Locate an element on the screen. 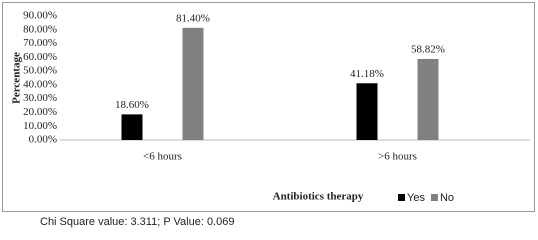 Image resolution: width=538 pixels, height=240 pixels. value-label: 58.82% is located at coordinates (428, 49).